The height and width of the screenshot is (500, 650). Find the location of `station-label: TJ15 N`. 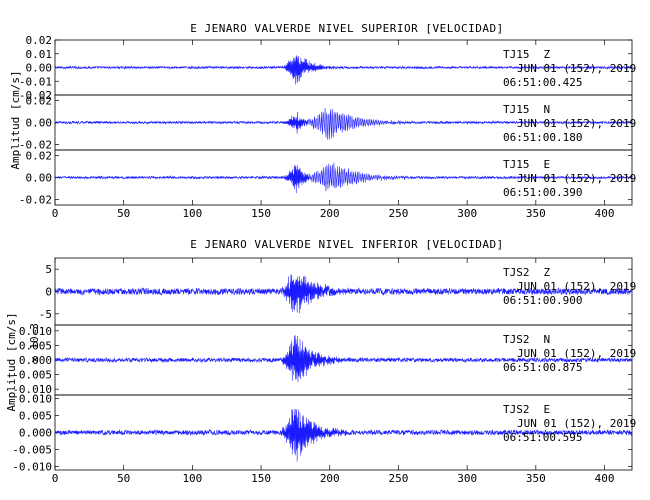

station-label: TJ15 N is located at coordinates (526, 109).